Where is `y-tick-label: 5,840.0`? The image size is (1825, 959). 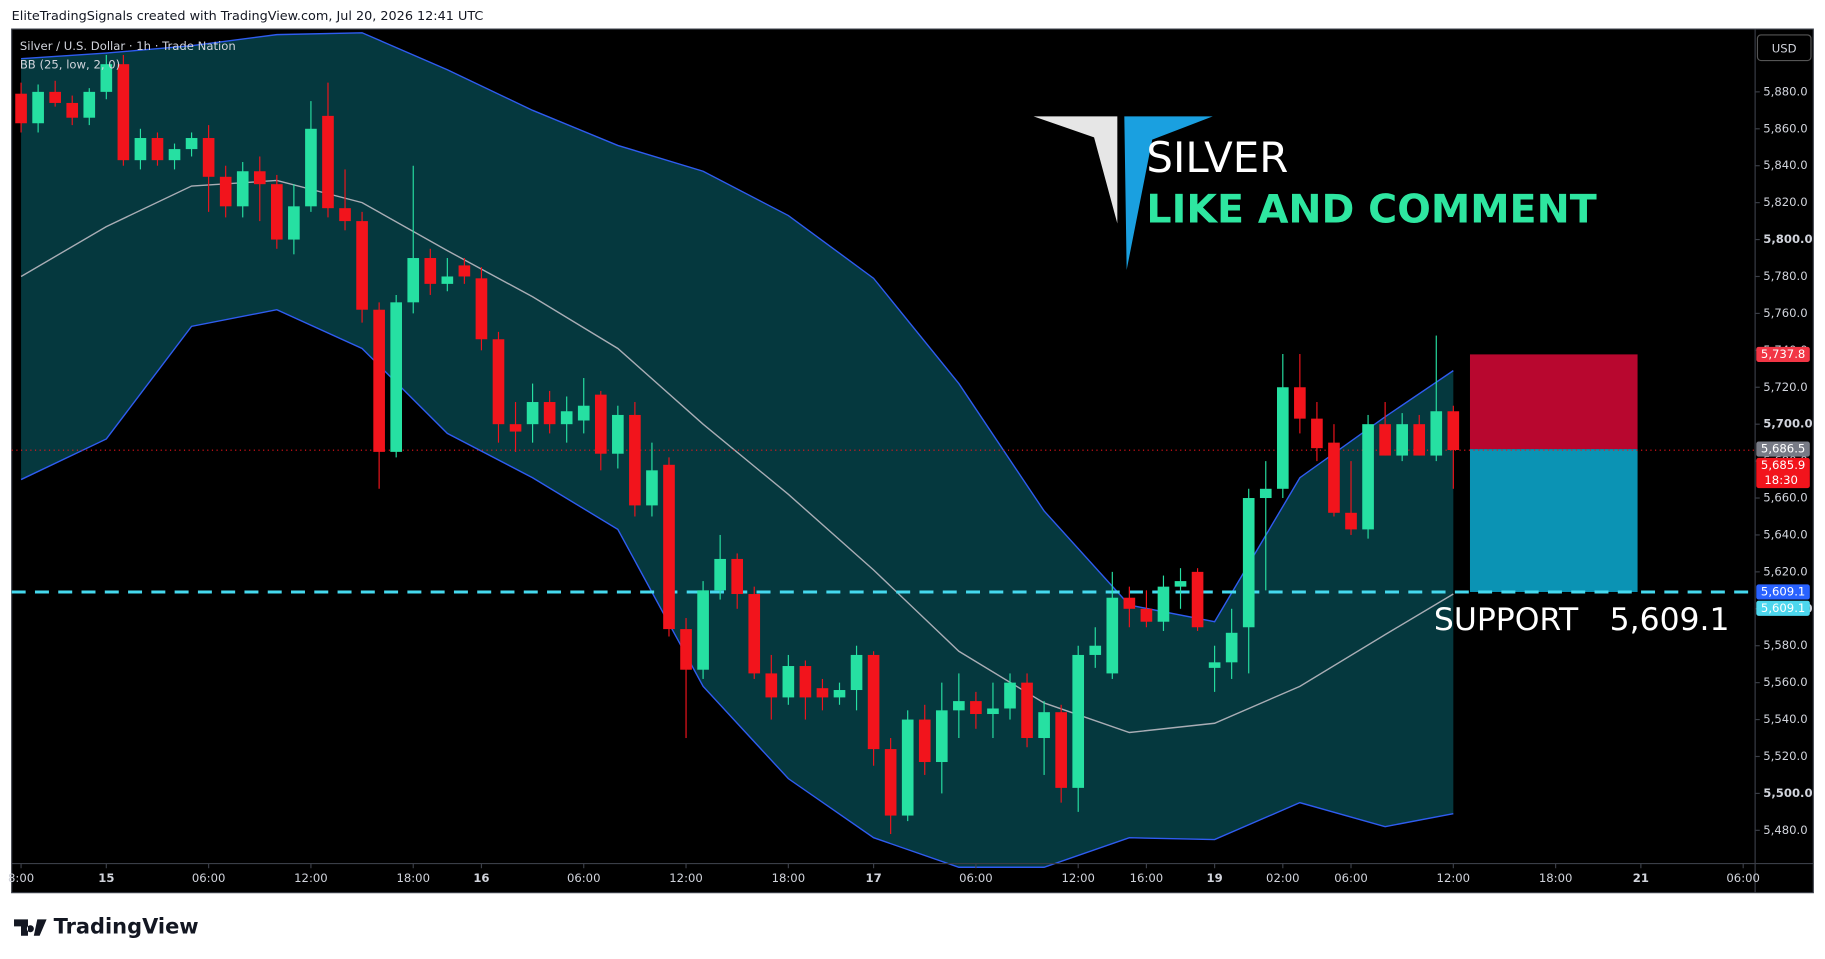 y-tick-label: 5,840.0 is located at coordinates (1785, 165).